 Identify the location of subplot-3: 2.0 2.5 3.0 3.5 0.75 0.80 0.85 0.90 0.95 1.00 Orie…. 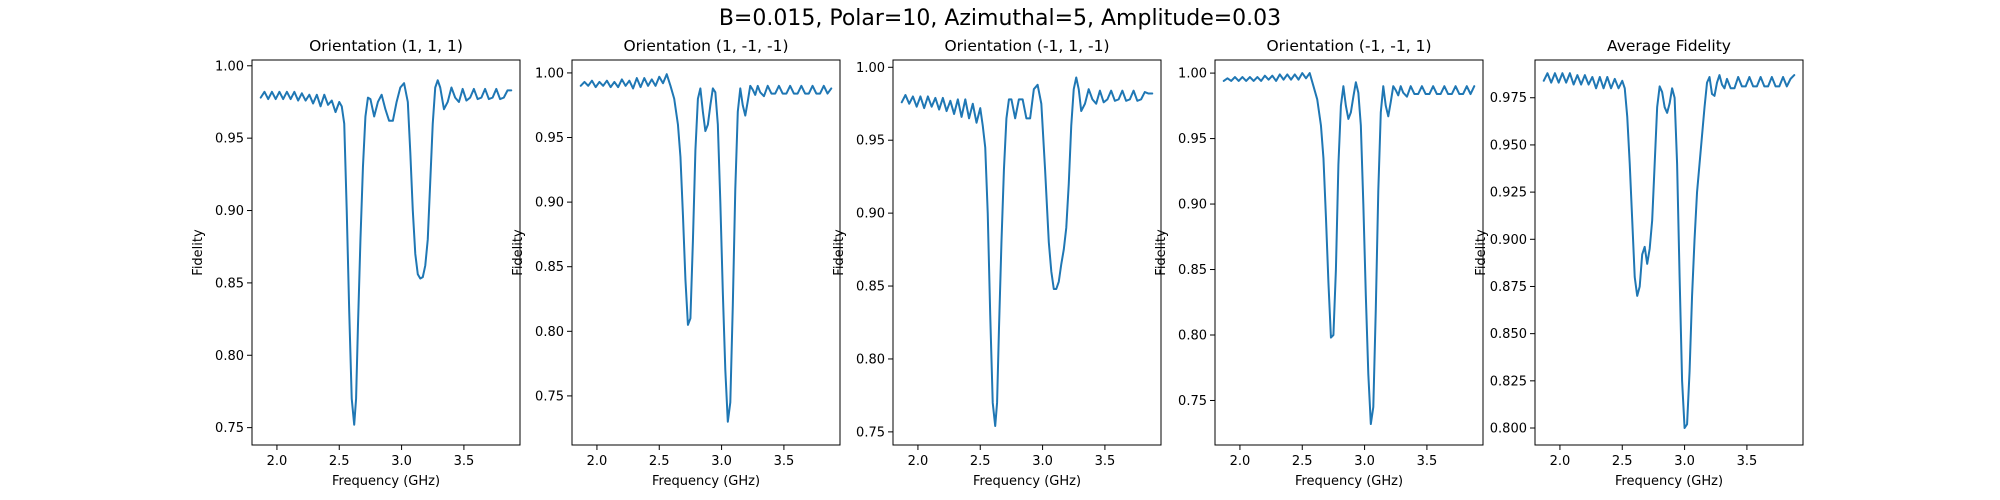
(997, 263).